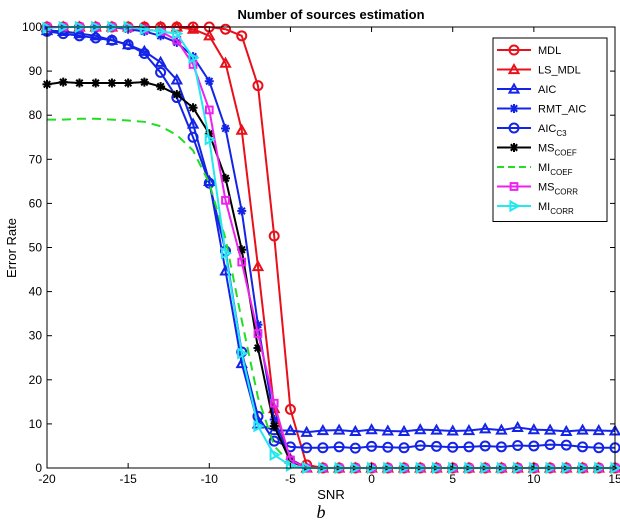 This screenshot has width=620, height=523. I want to click on legend-label-subscript: COEF, so click(566, 153).